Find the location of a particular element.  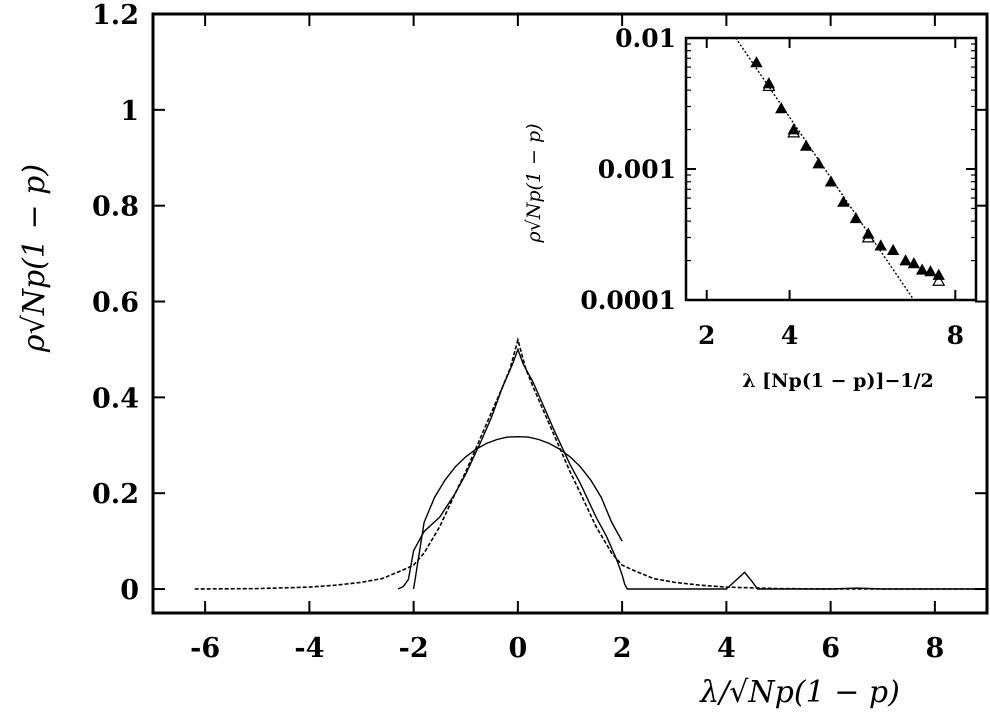

inset-frame-background is located at coordinates (831, 169).